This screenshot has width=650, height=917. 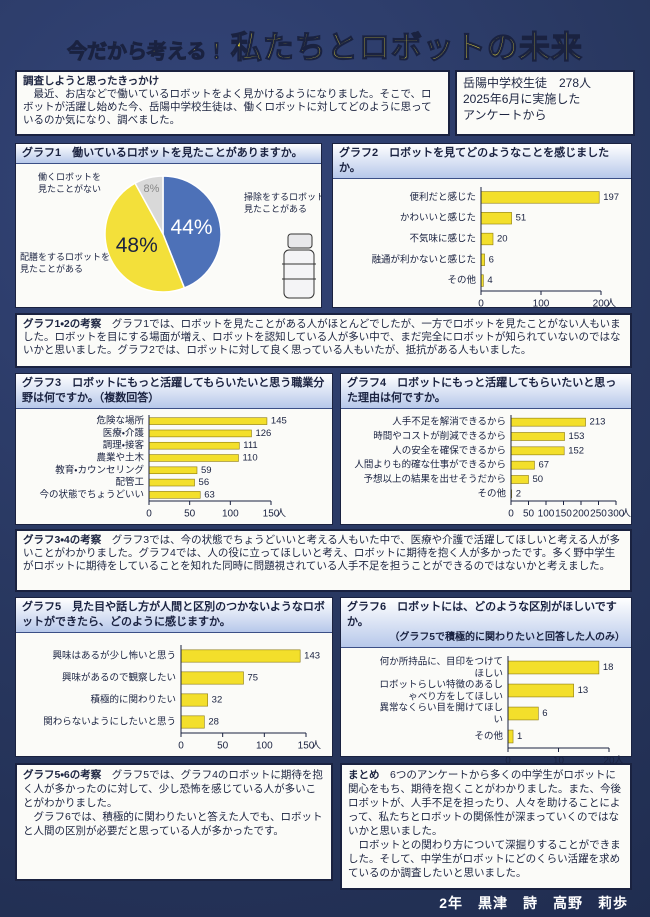 What do you see at coordinates (124, 433) in the screenshot?
I see `category-label: 医療・介護` at bounding box center [124, 433].